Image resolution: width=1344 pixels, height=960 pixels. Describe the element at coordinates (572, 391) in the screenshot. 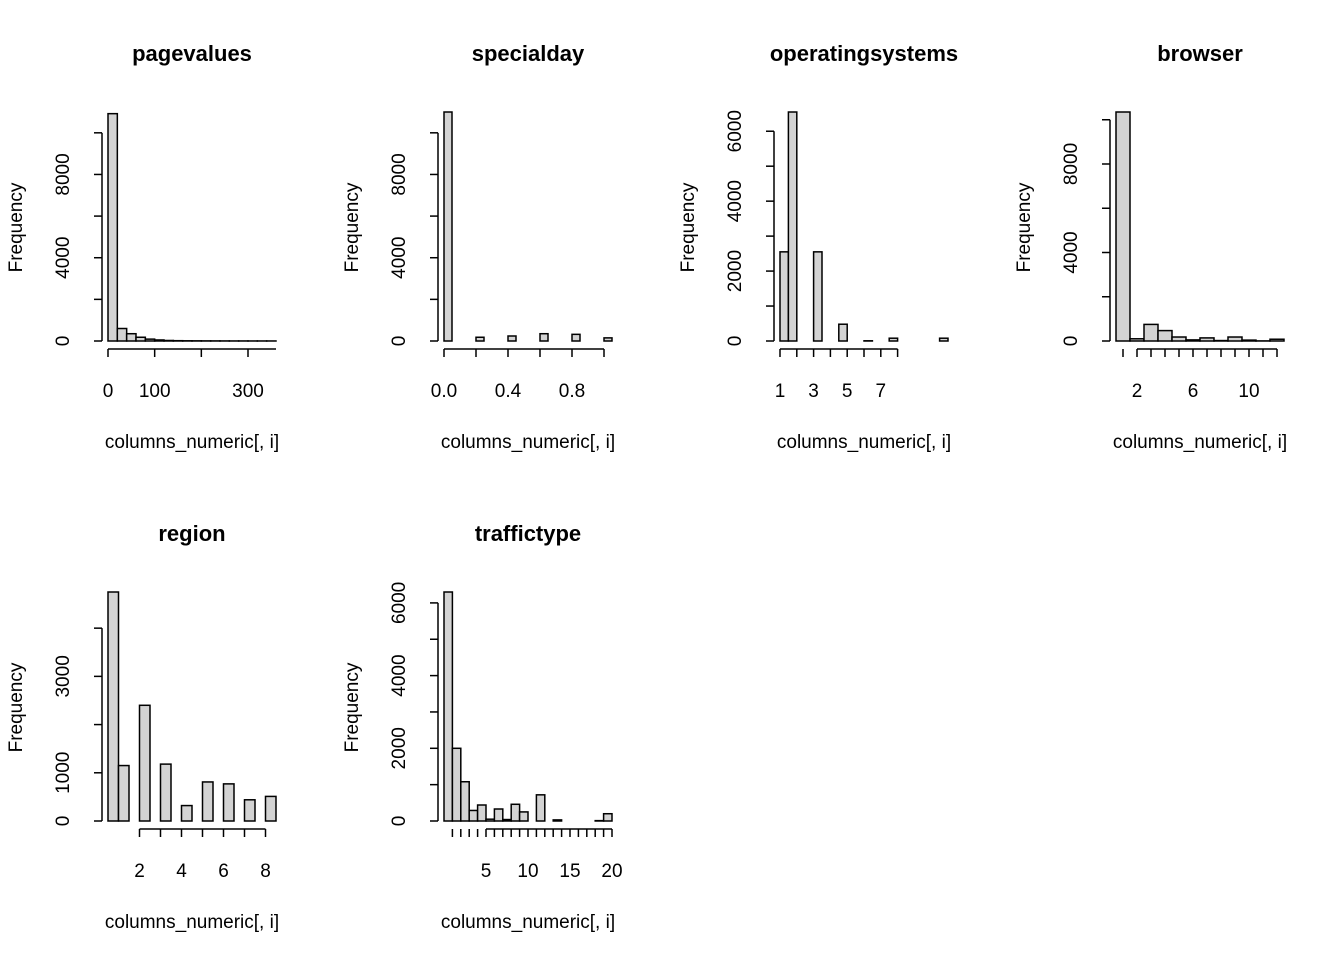

I see `x-tick-label: 0.8` at that location.